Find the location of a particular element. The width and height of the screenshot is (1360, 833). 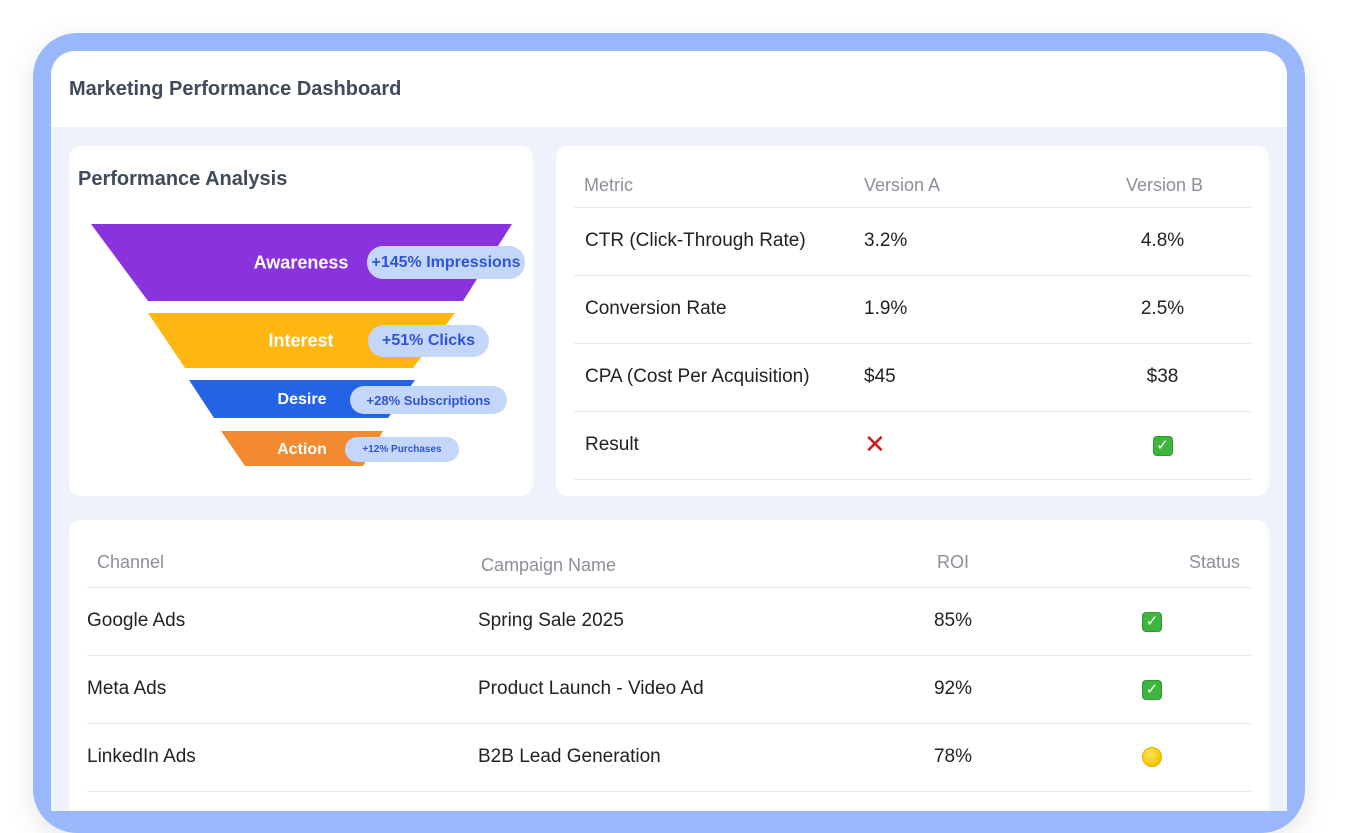

metric-name: CPA (Cost Per Acquisition) is located at coordinates (713, 377).